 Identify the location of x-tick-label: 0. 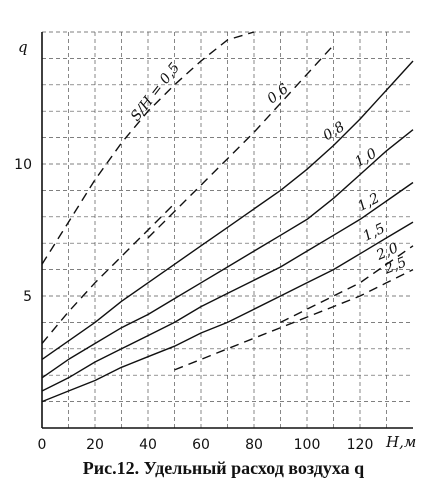
(42, 445).